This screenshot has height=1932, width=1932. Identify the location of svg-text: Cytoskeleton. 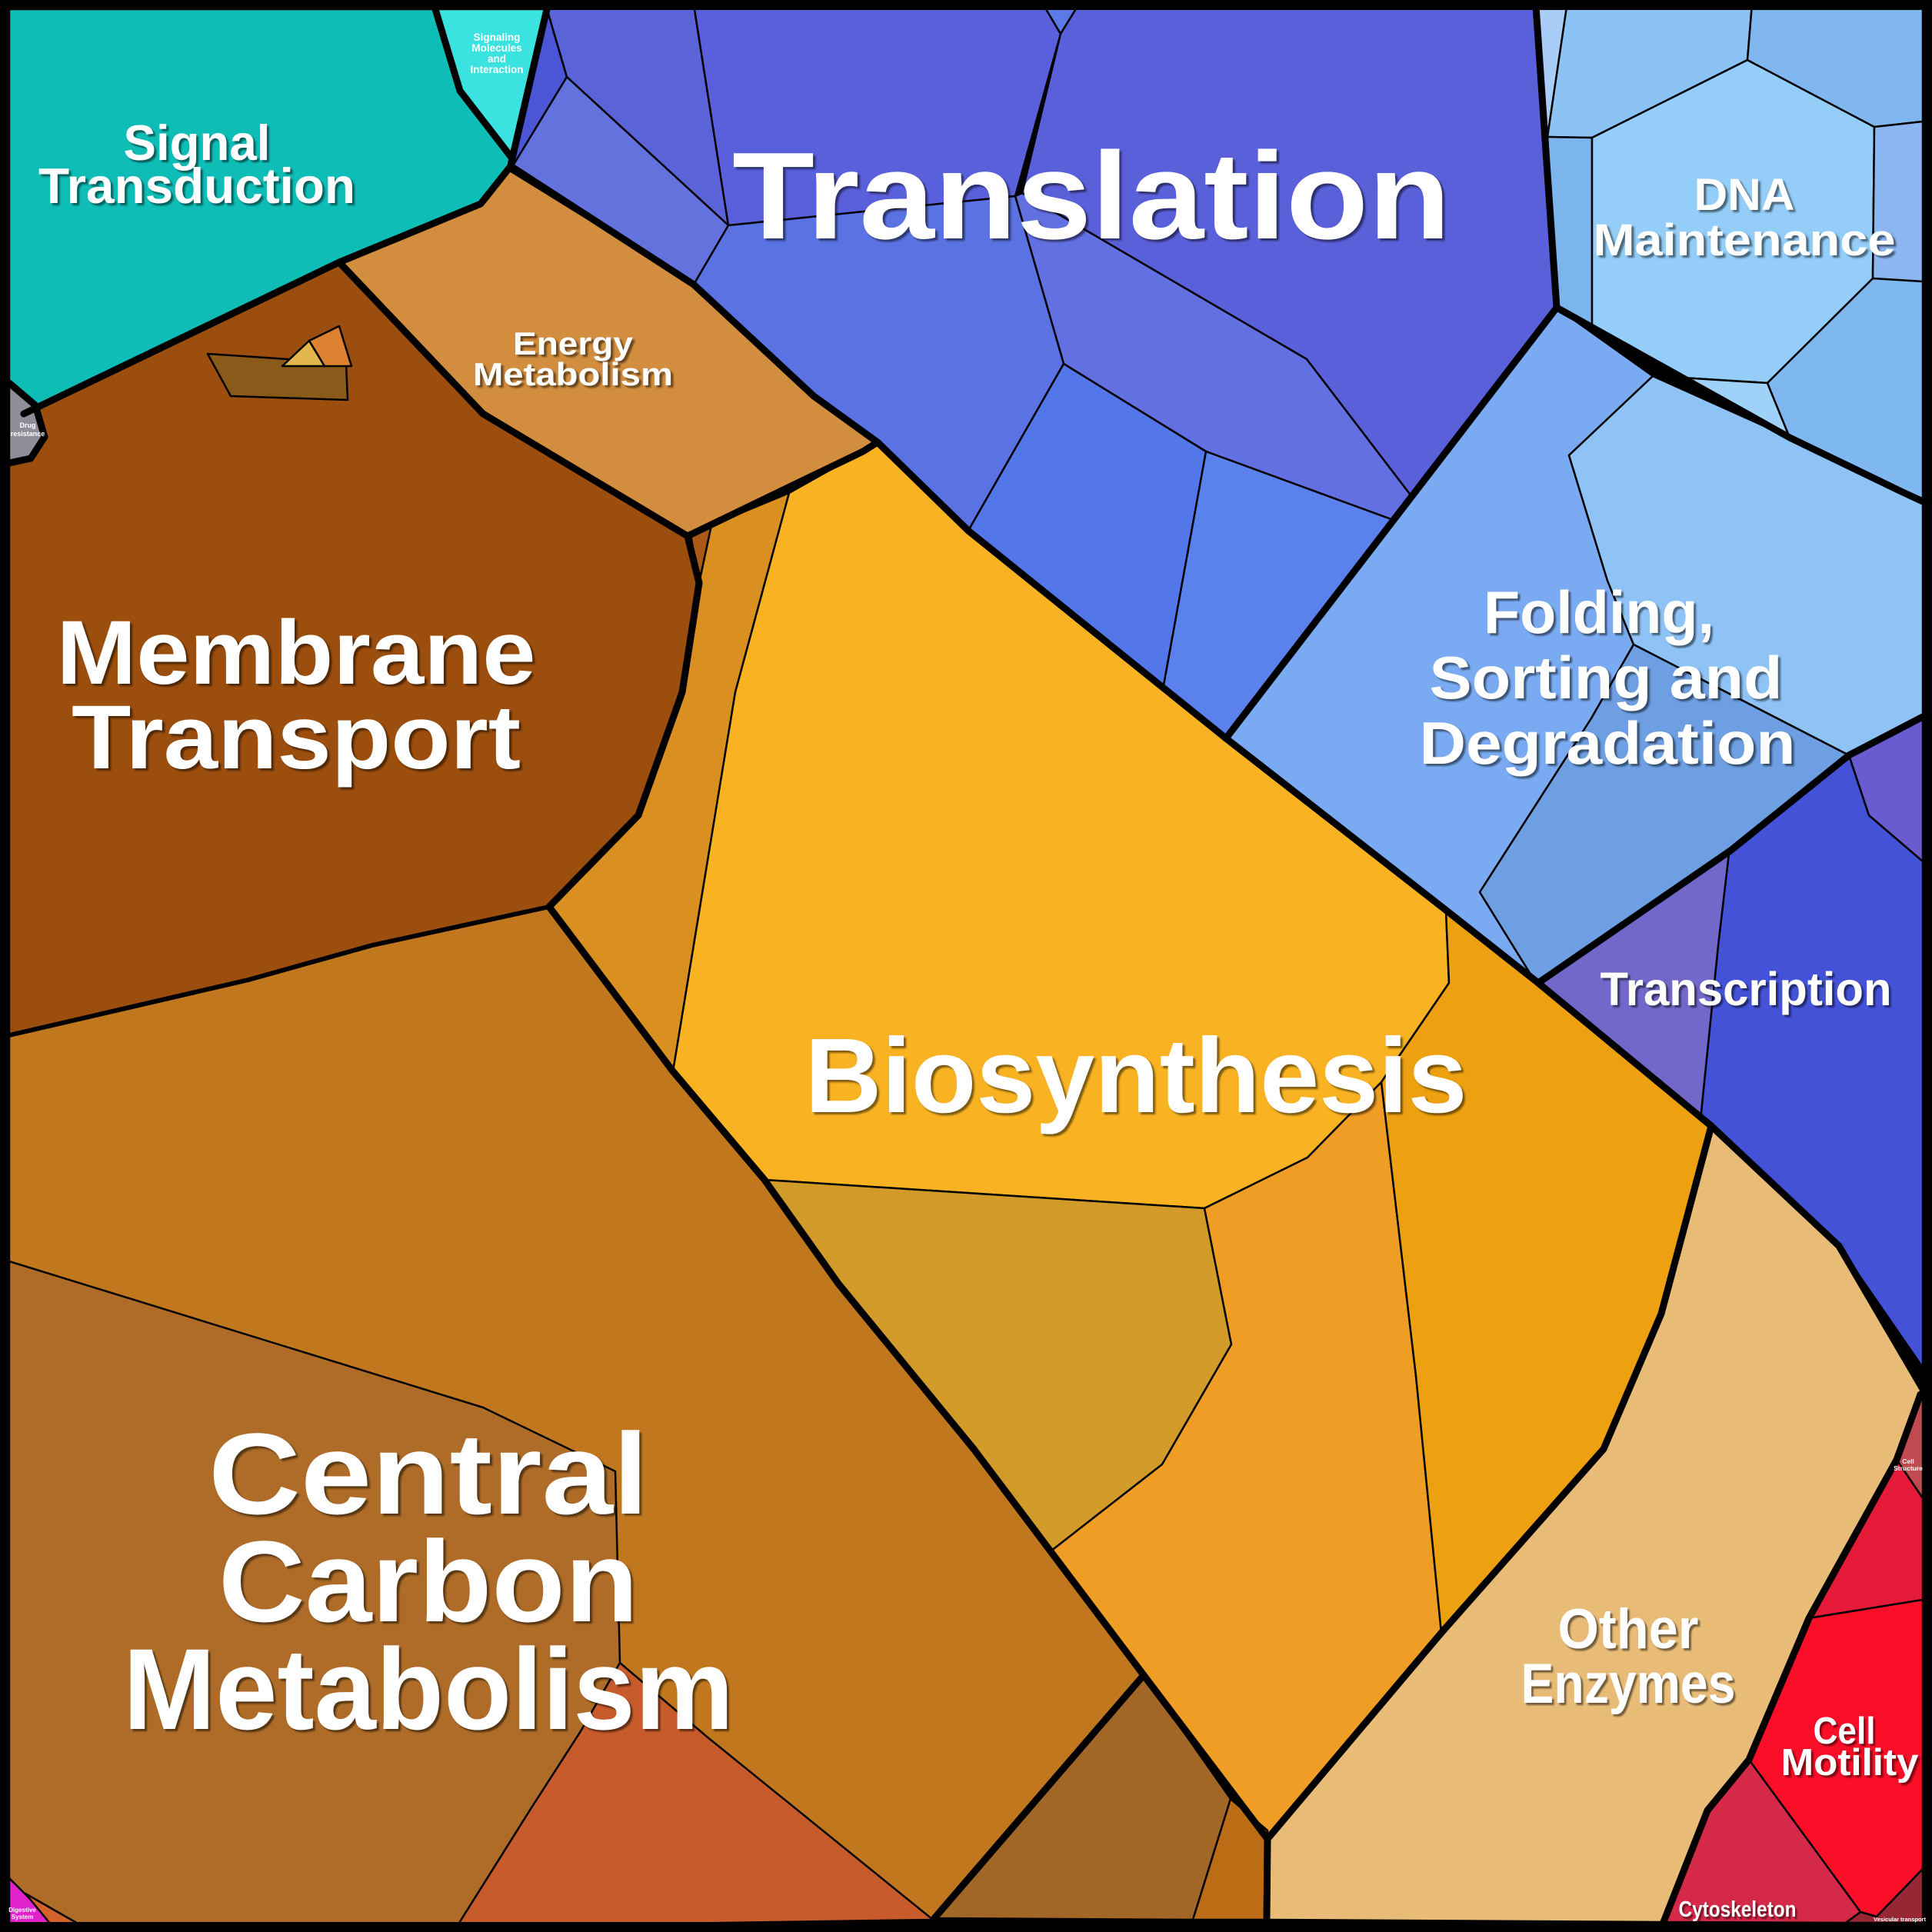
(1738, 1909).